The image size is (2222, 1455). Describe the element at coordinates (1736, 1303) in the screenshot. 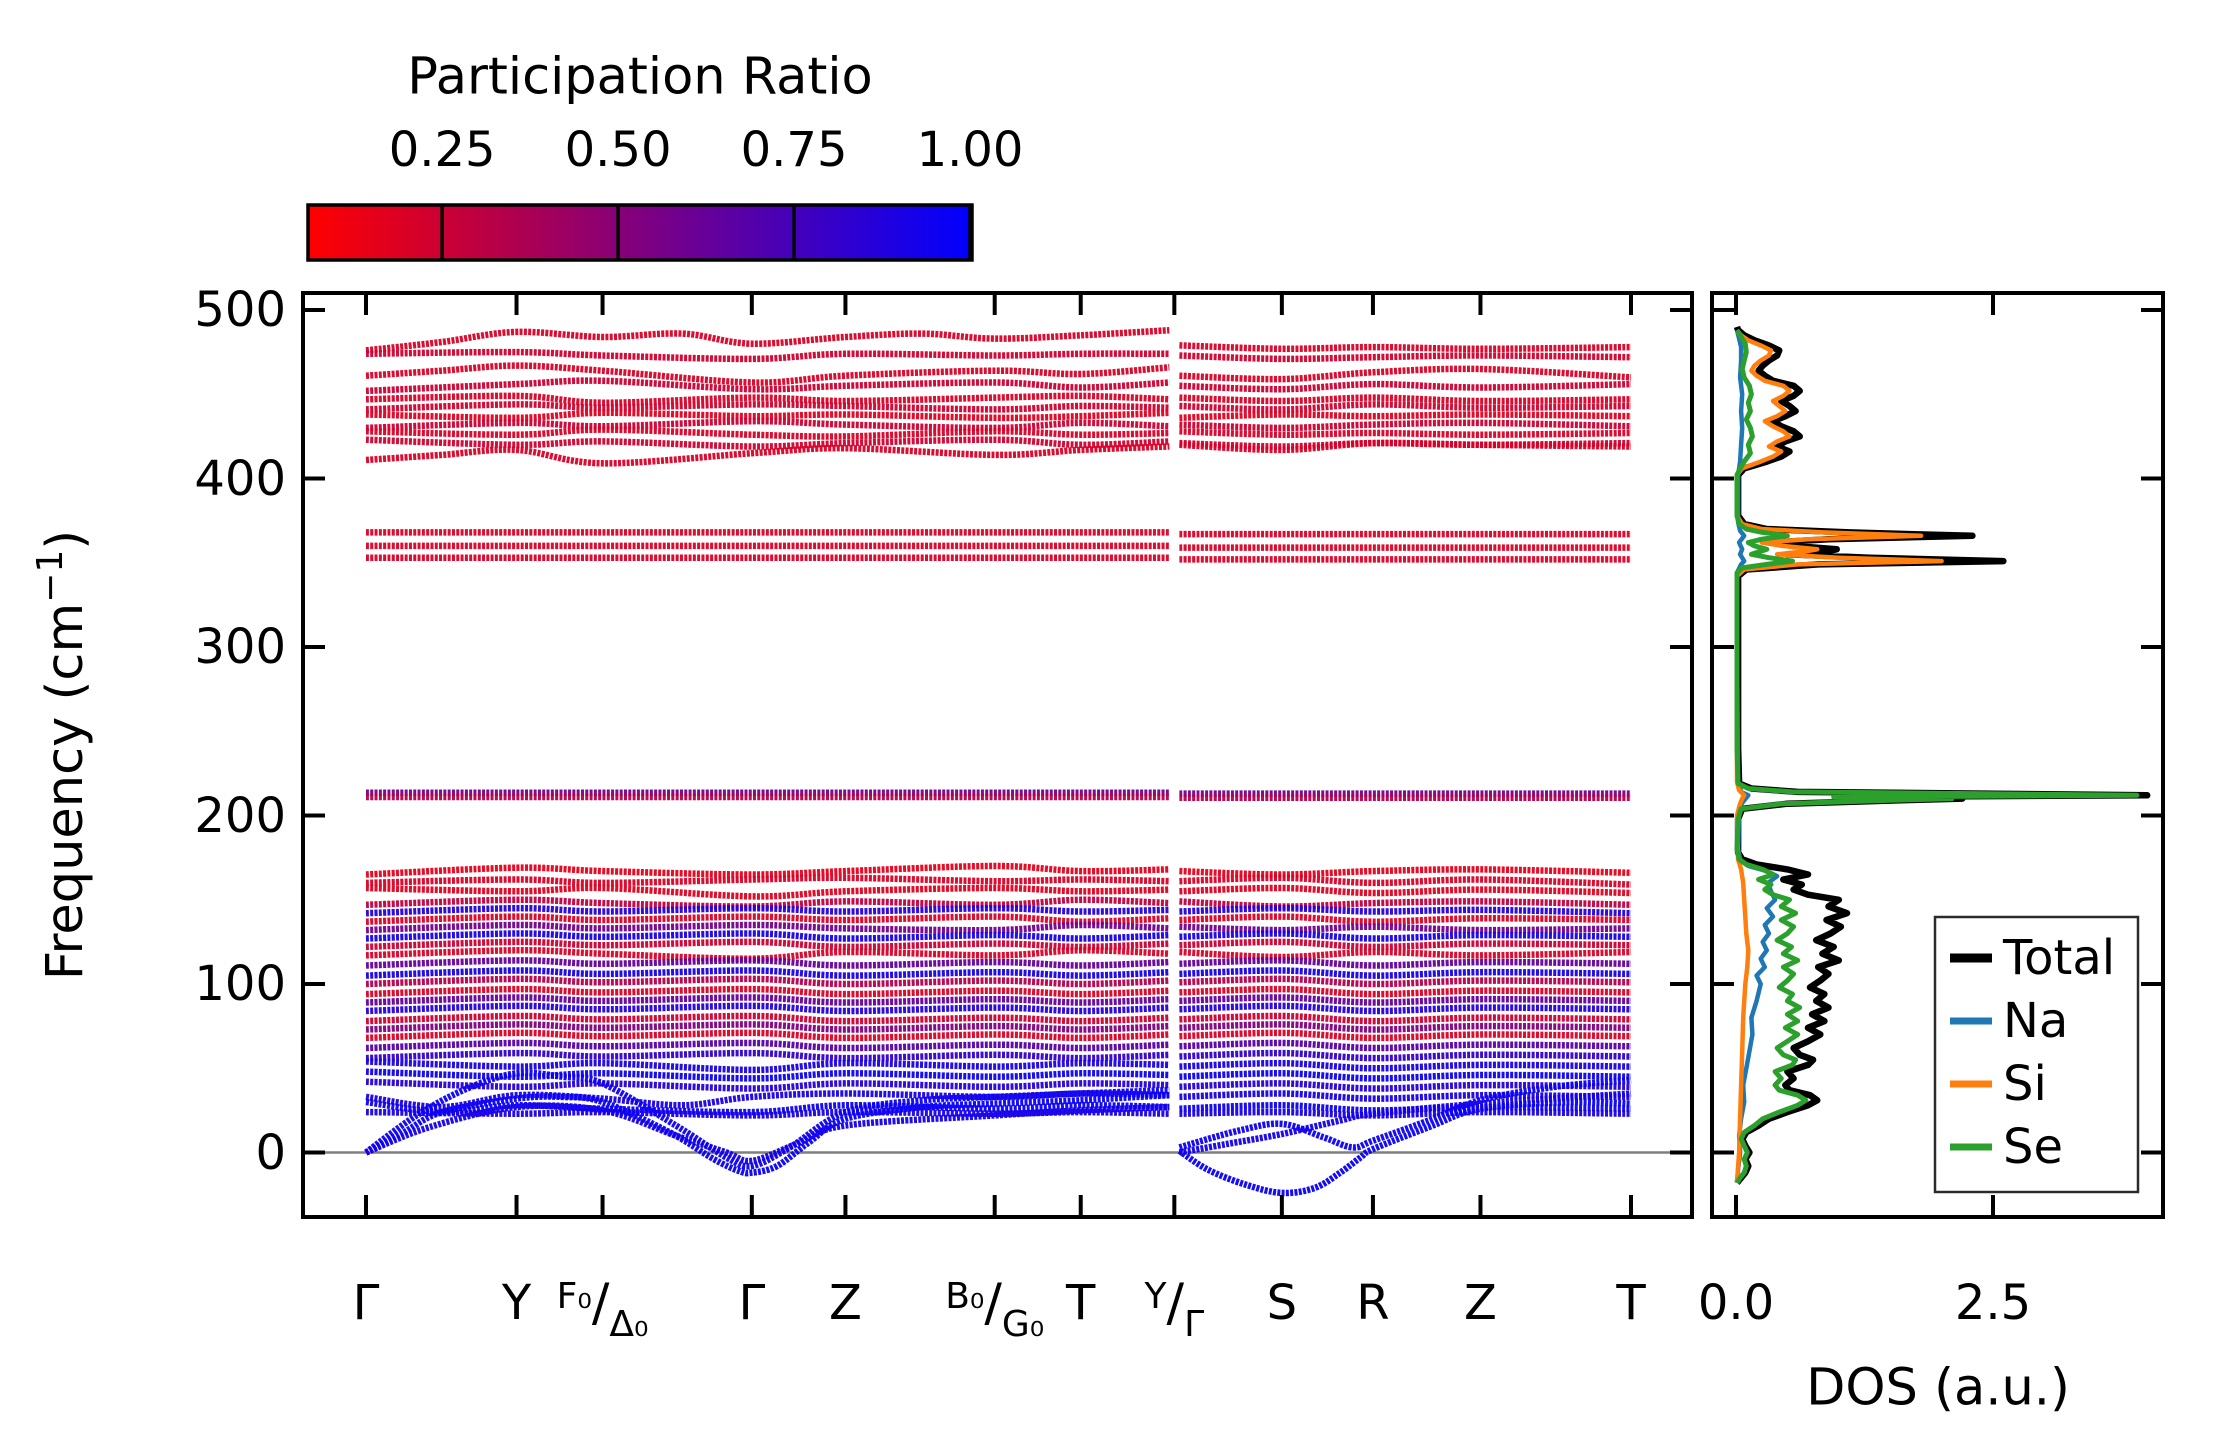

I see `dos-x-tick-label: 0.0` at that location.